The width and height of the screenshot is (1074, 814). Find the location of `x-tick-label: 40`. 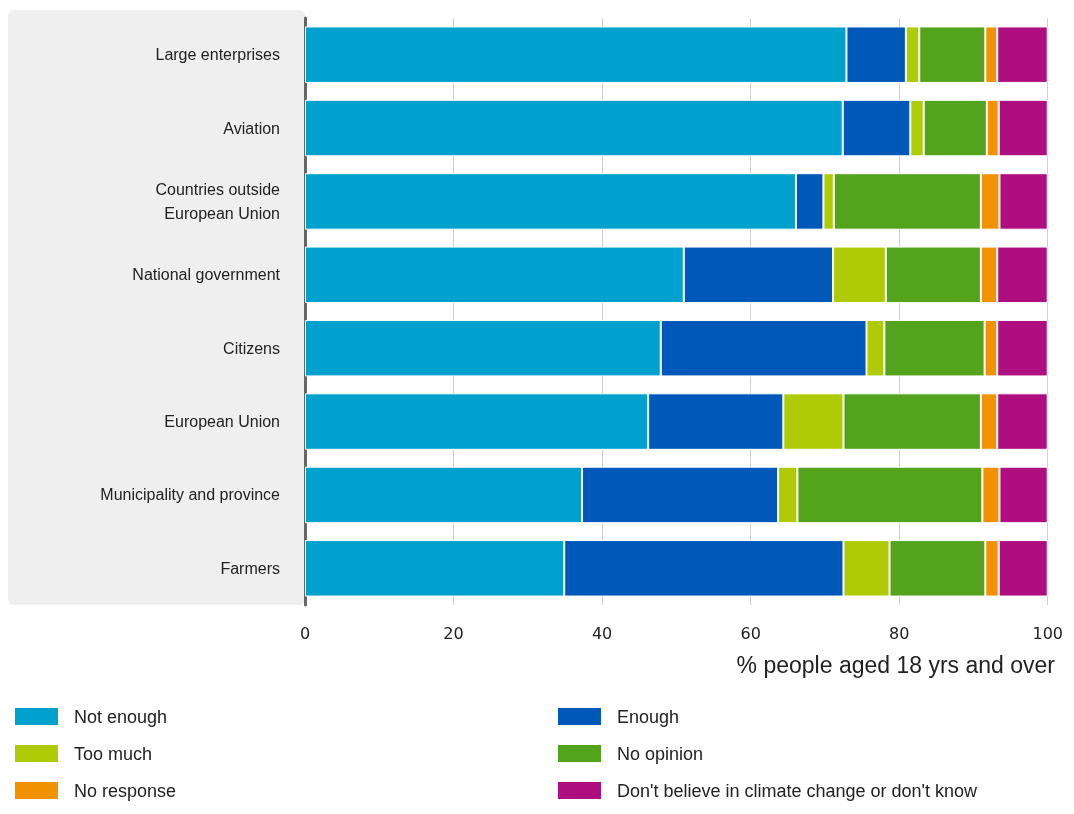

x-tick-label: 40 is located at coordinates (602, 633).